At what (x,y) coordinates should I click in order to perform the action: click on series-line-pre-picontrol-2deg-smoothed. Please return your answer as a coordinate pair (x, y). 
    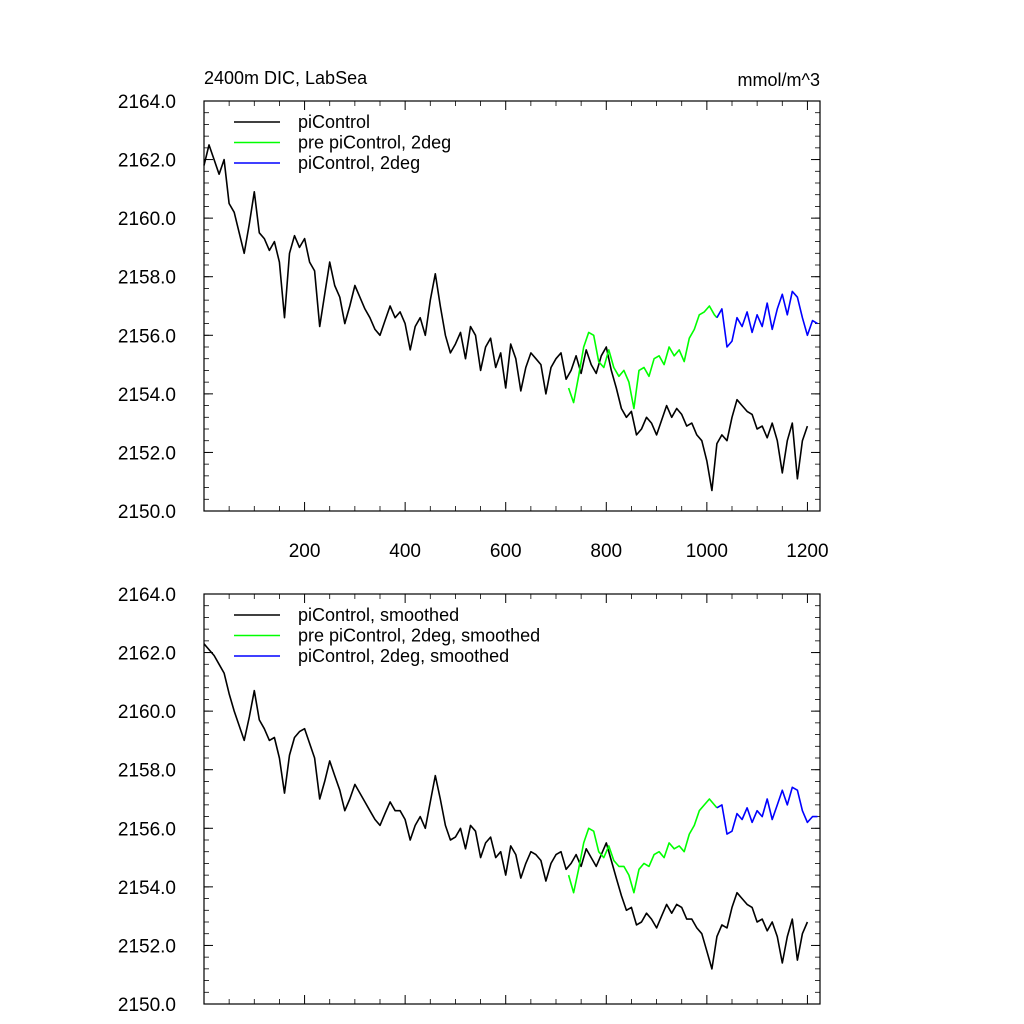
    Looking at the image, I should click on (642, 846).